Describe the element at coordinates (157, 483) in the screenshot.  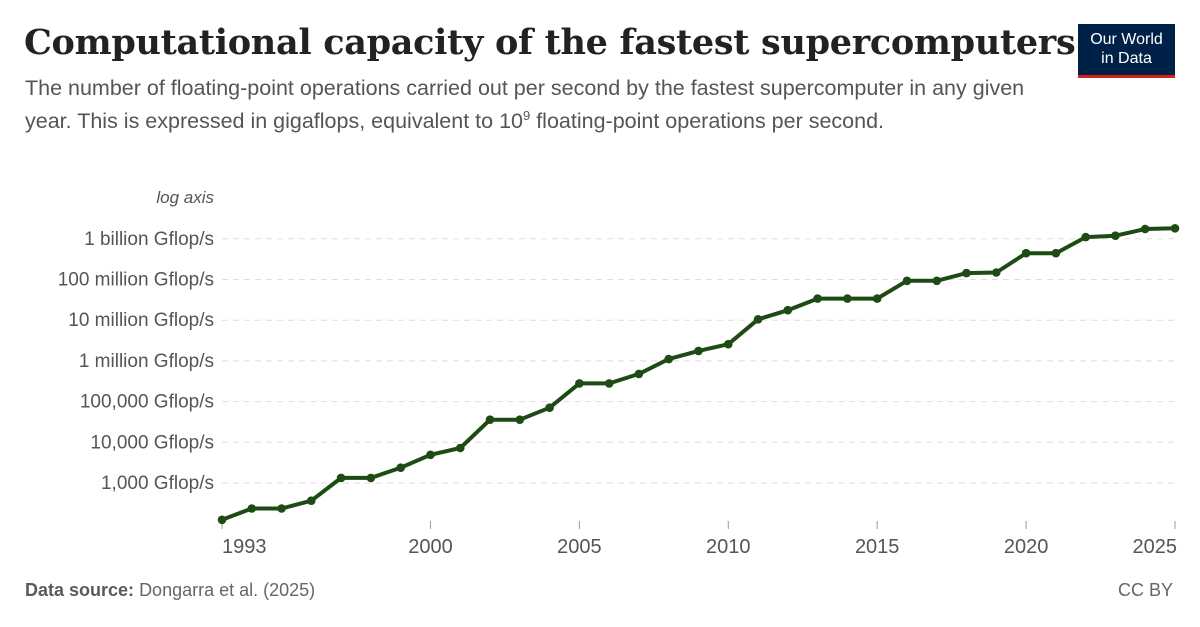
I see `y-tick-label: 1,000 Gflop/s` at that location.